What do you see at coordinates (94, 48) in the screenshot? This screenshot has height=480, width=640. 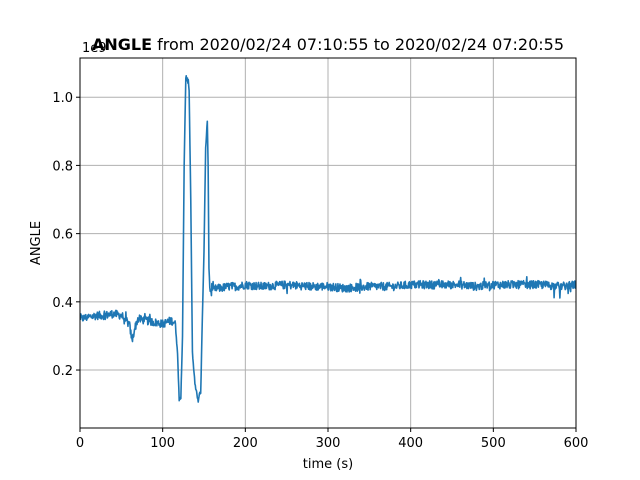 I see `y-offset-text: 1e9` at bounding box center [94, 48].